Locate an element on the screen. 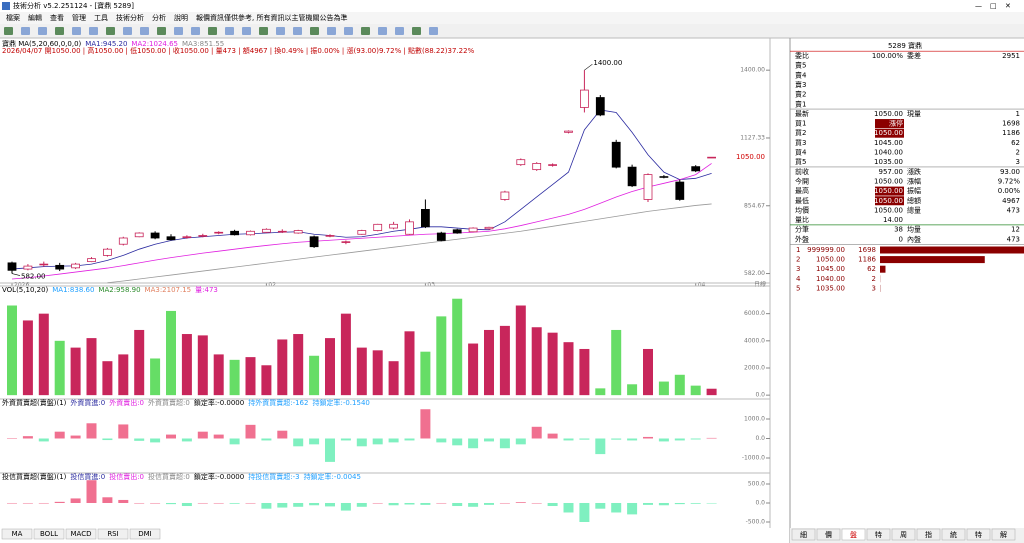 The width and height of the screenshot is (1024, 543). menu-item: 技術分析 is located at coordinates (130, 17).